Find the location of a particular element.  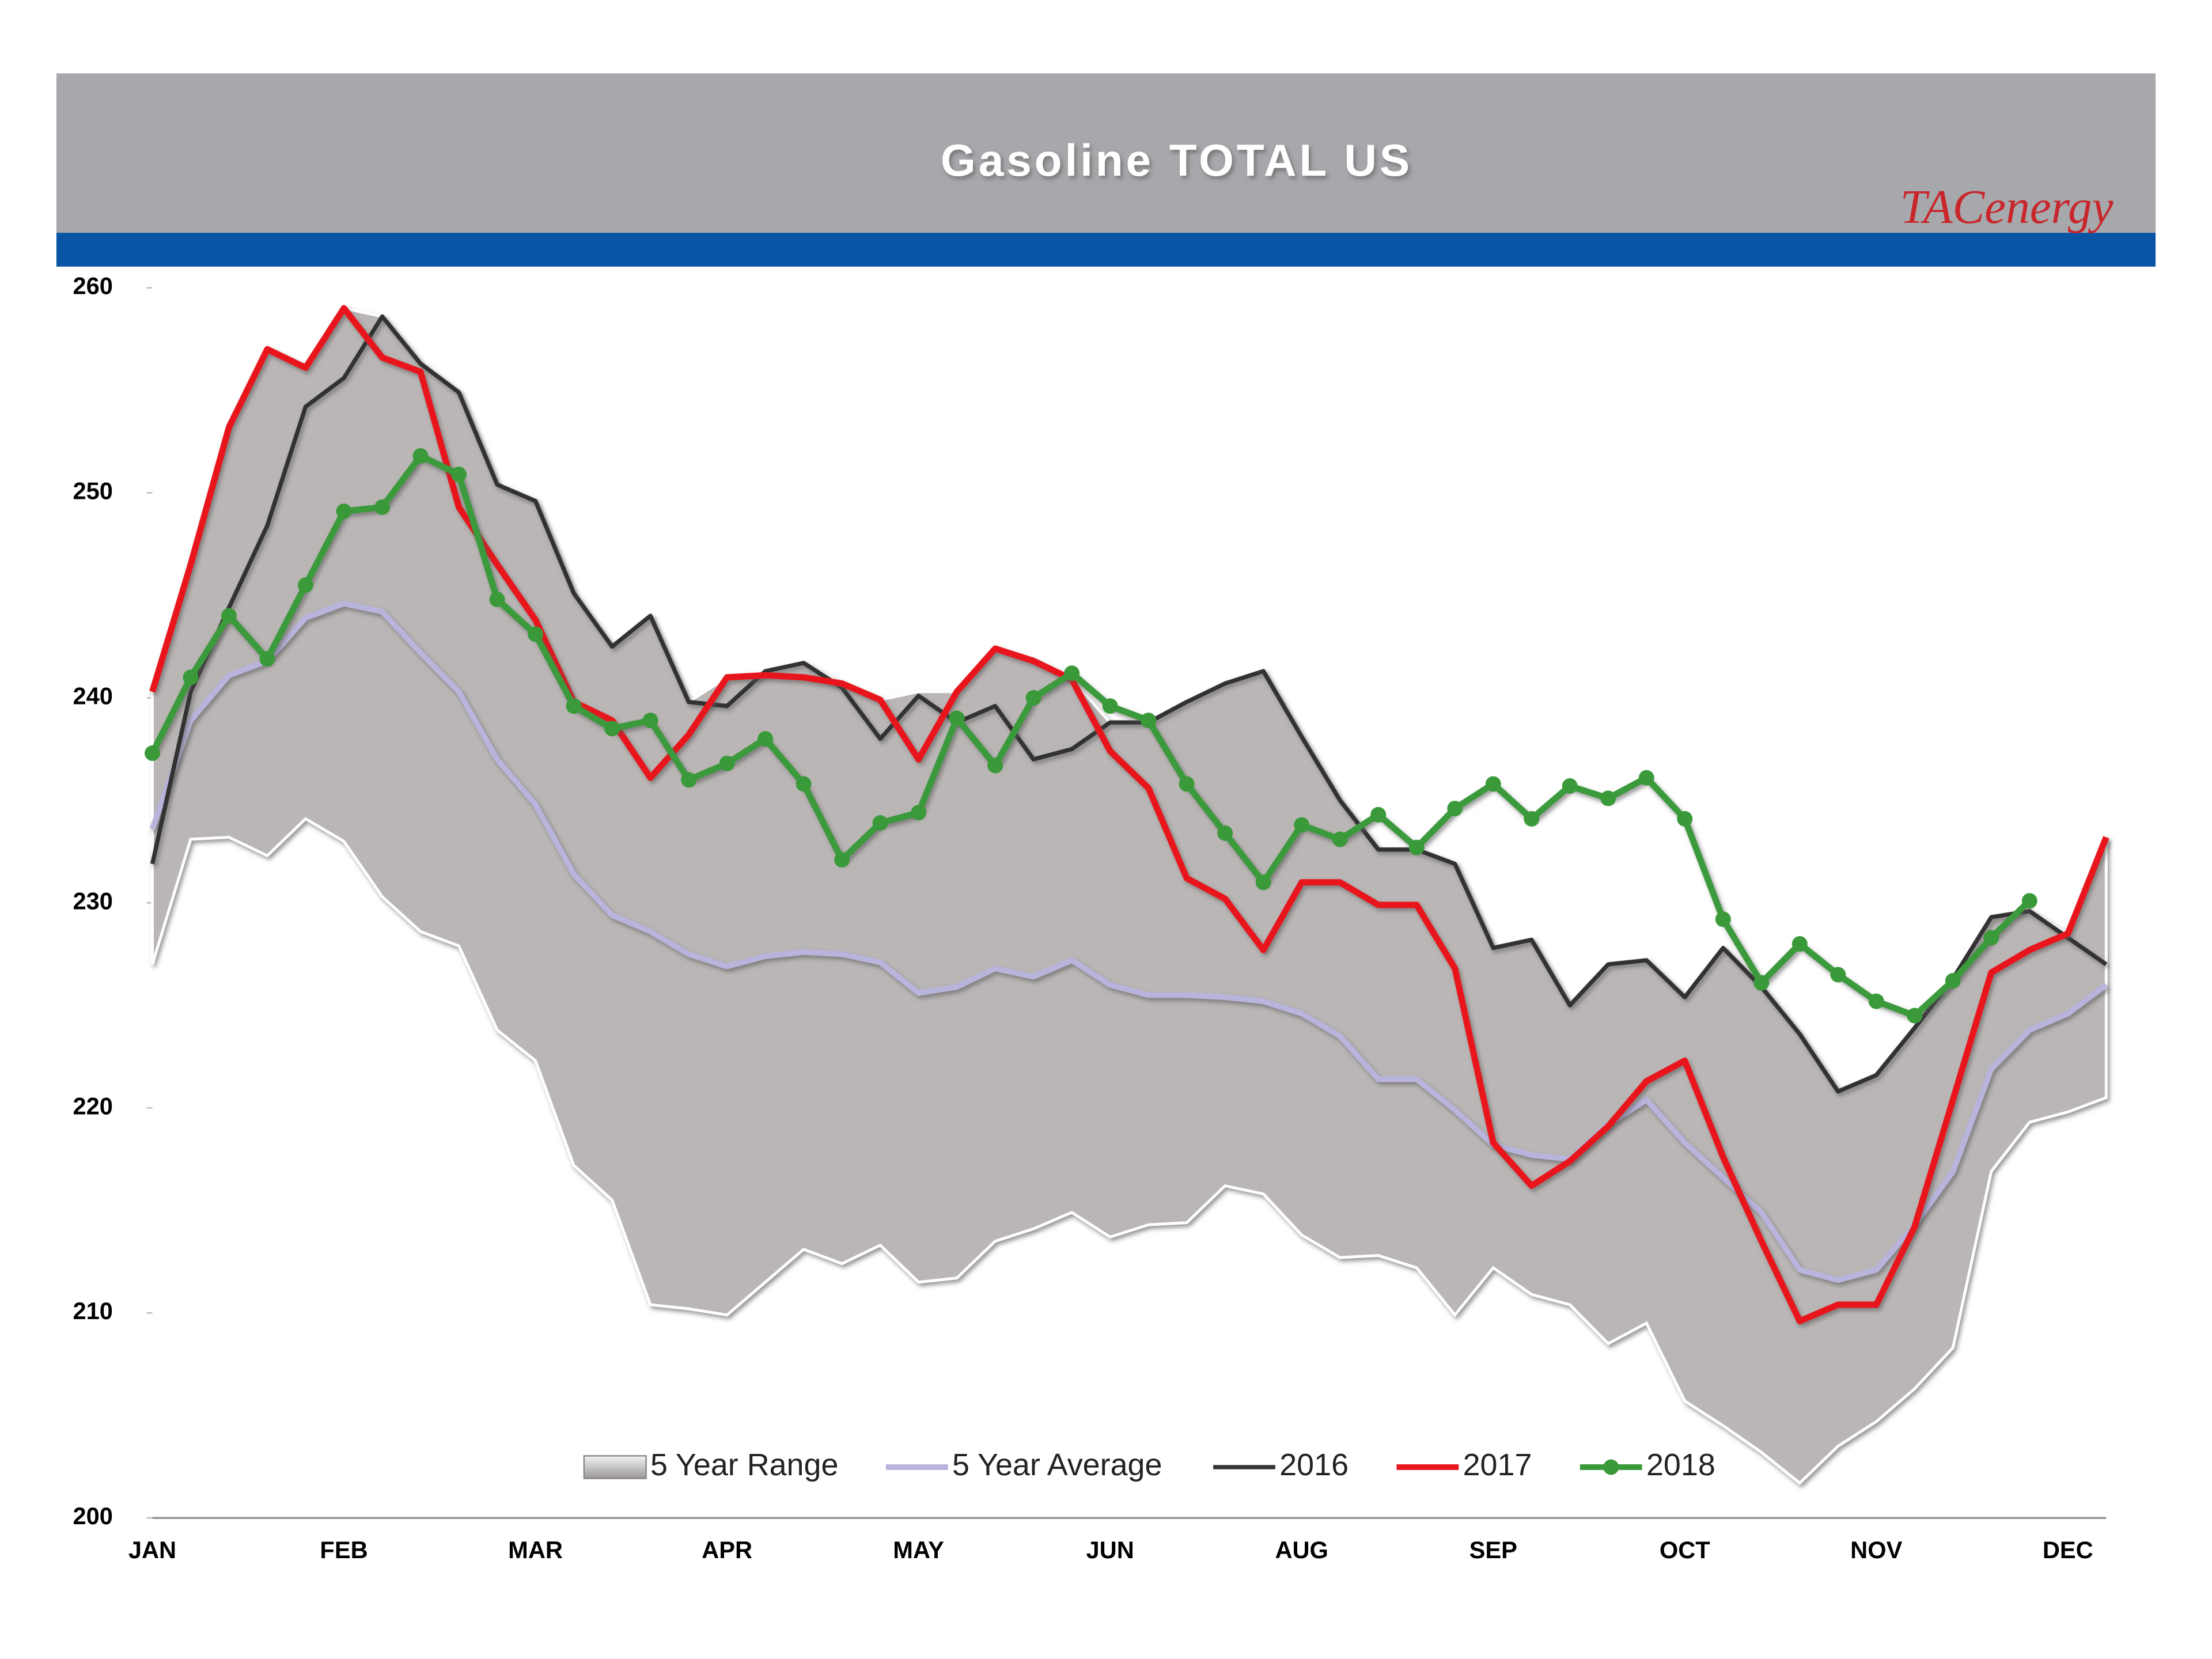

y-tick-label: 230 is located at coordinates (92, 900).